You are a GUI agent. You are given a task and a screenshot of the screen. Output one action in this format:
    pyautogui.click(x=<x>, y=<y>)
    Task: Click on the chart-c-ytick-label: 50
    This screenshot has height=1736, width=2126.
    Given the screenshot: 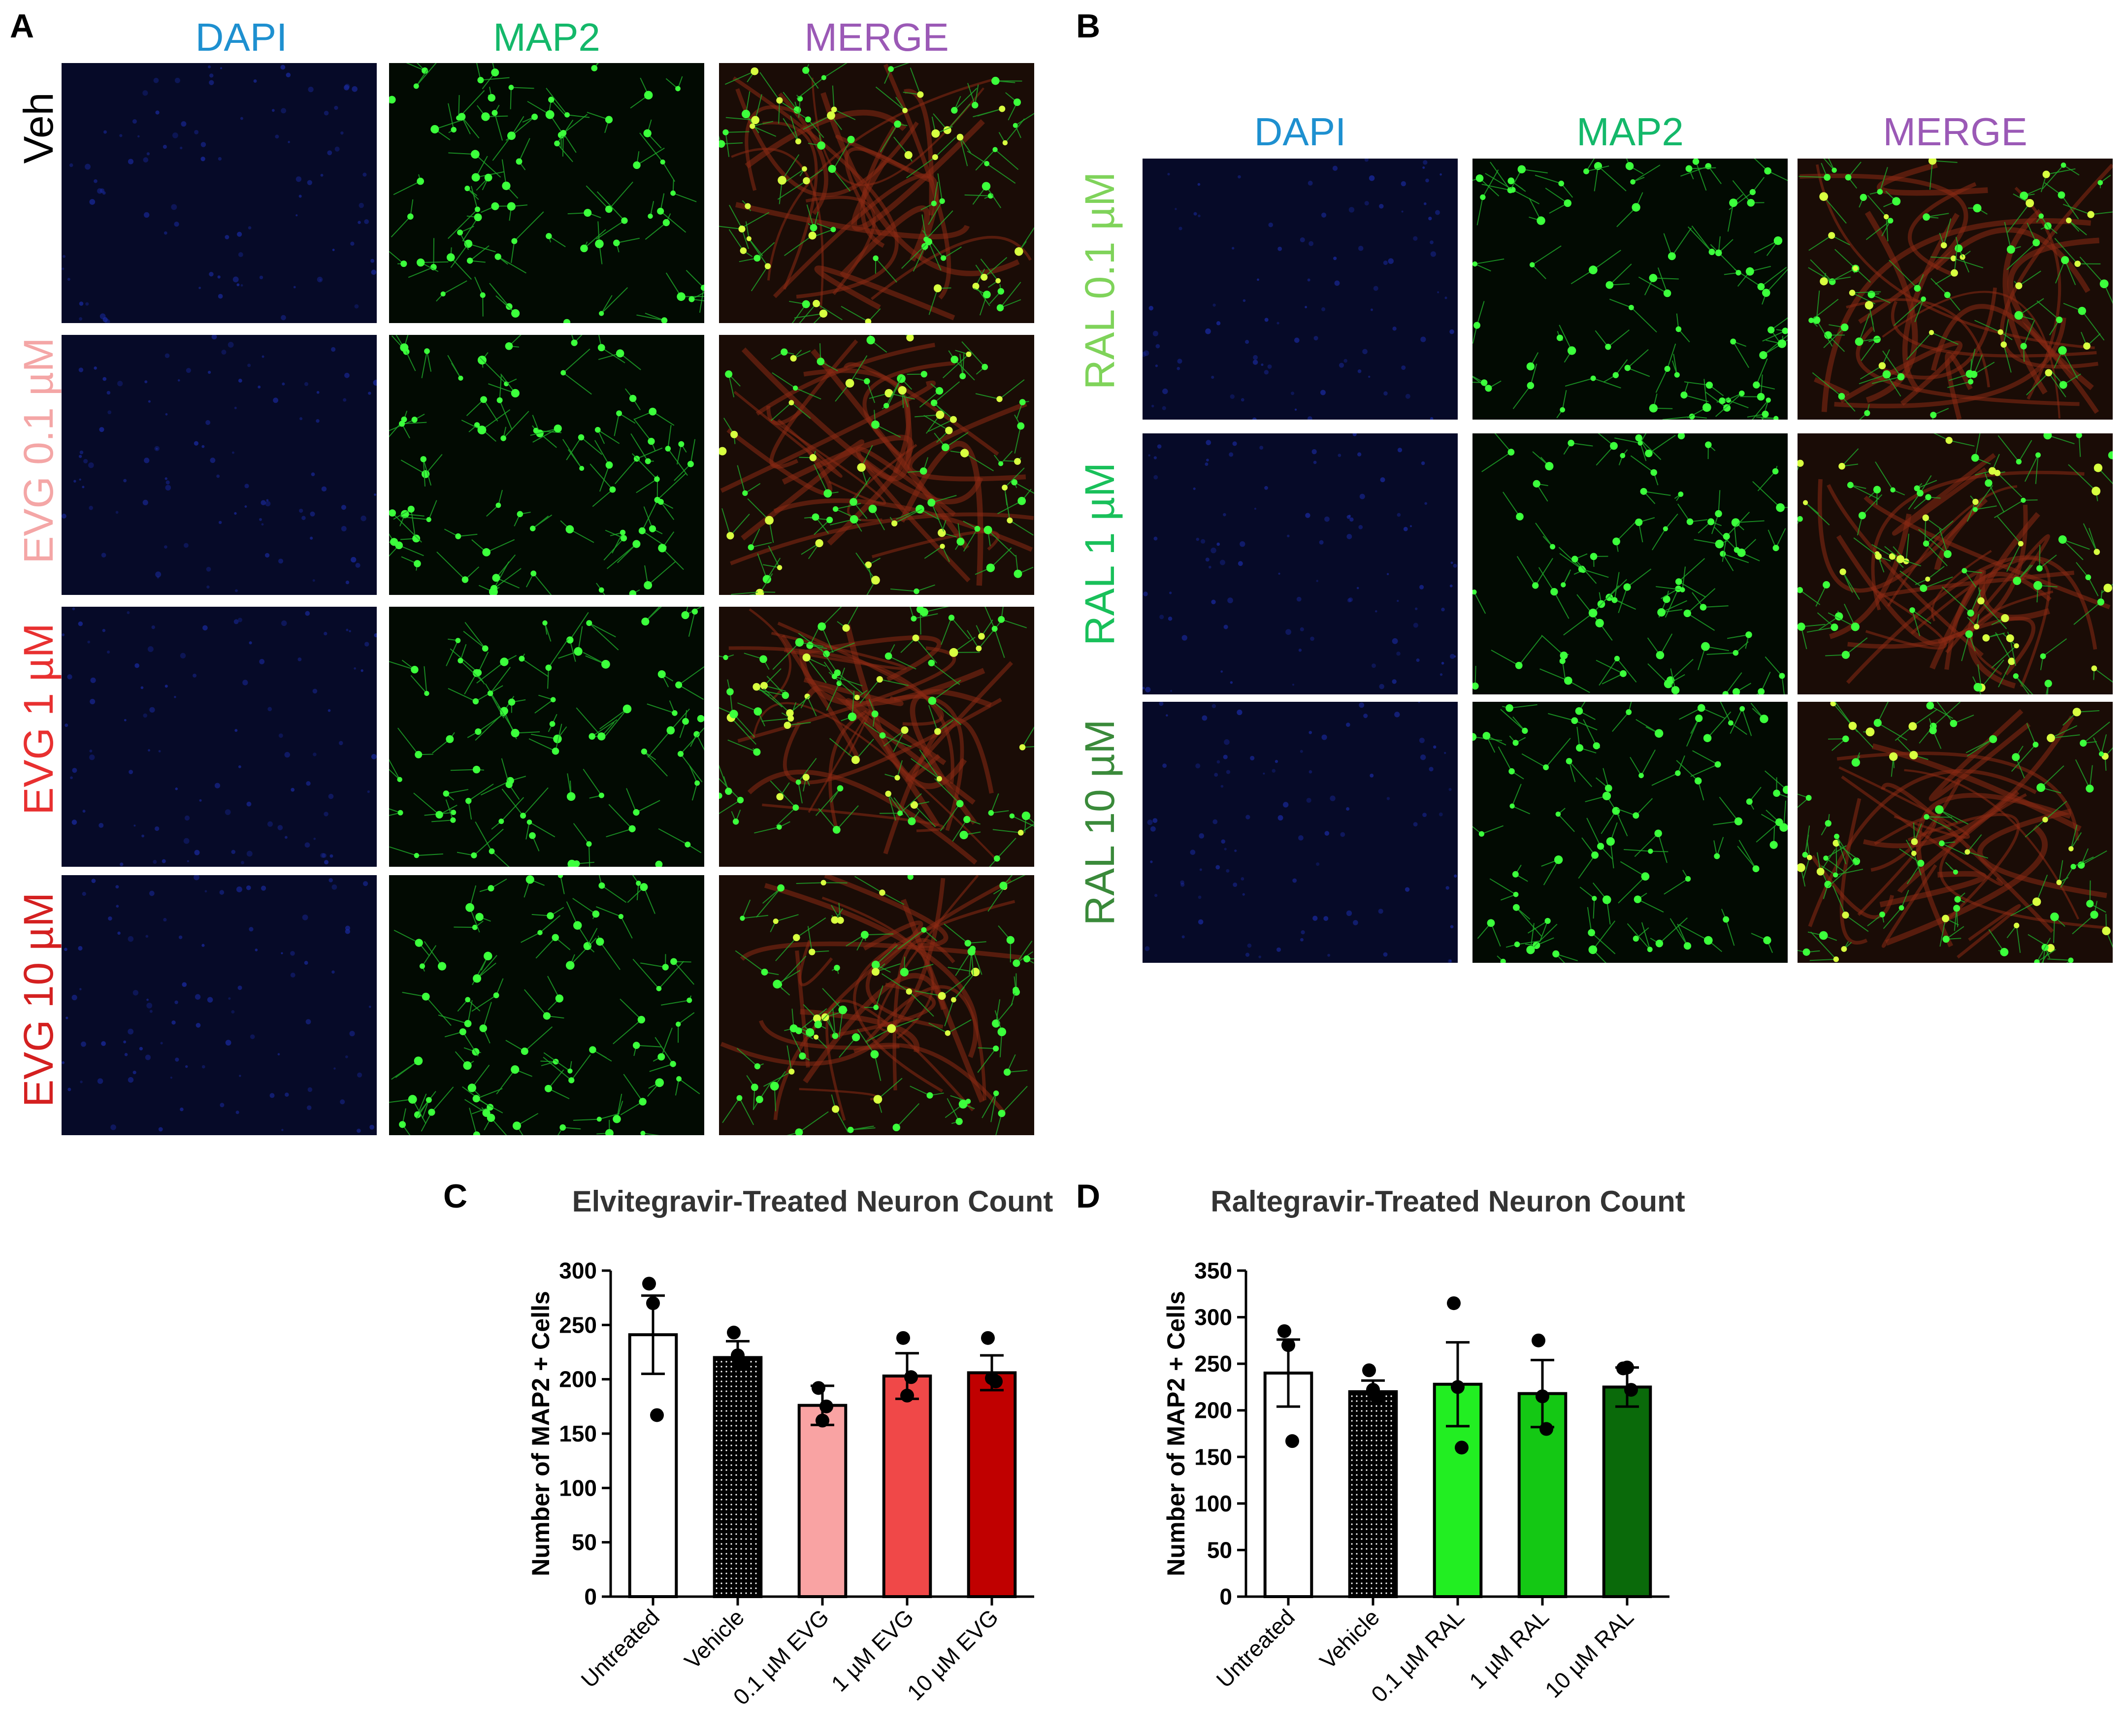 What is the action you would take?
    pyautogui.click(x=584, y=1542)
    